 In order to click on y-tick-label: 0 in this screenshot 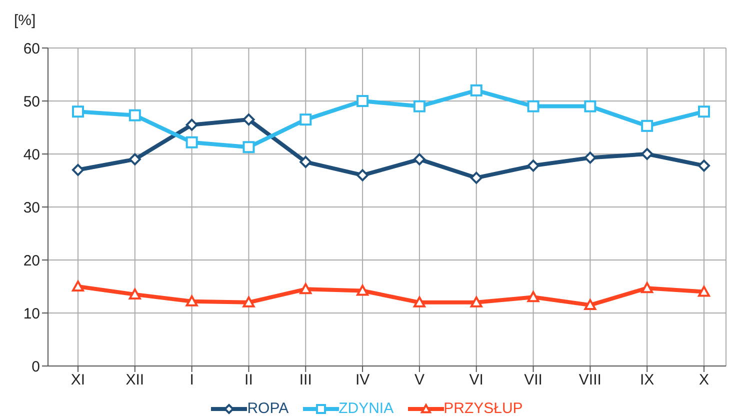, I will do `click(36, 367)`.